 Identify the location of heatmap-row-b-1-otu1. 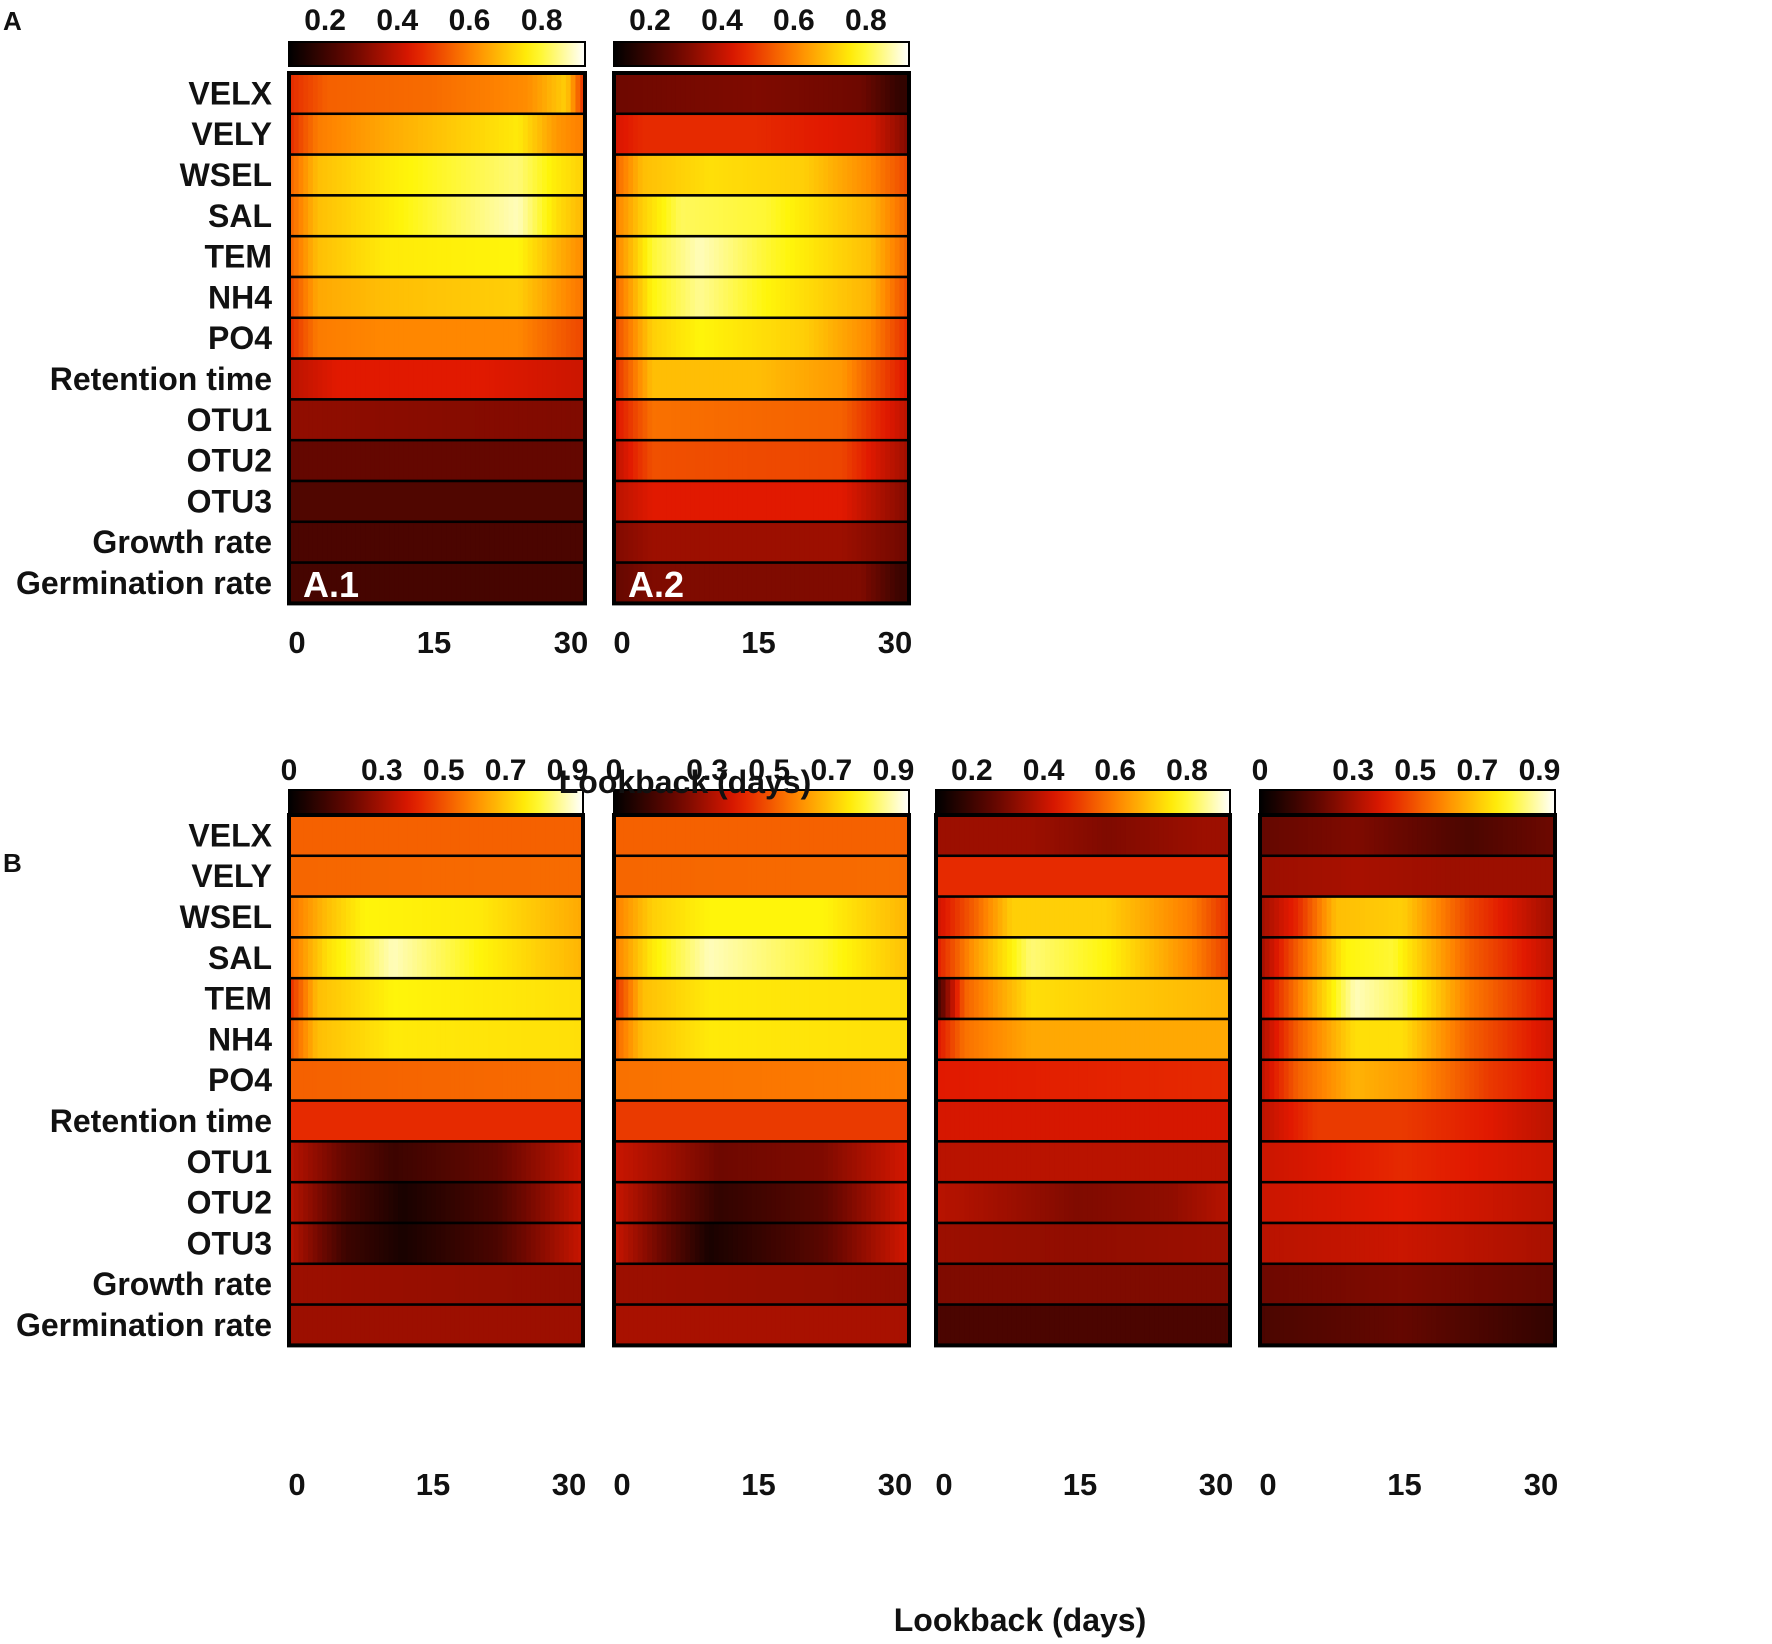
(436, 1162).